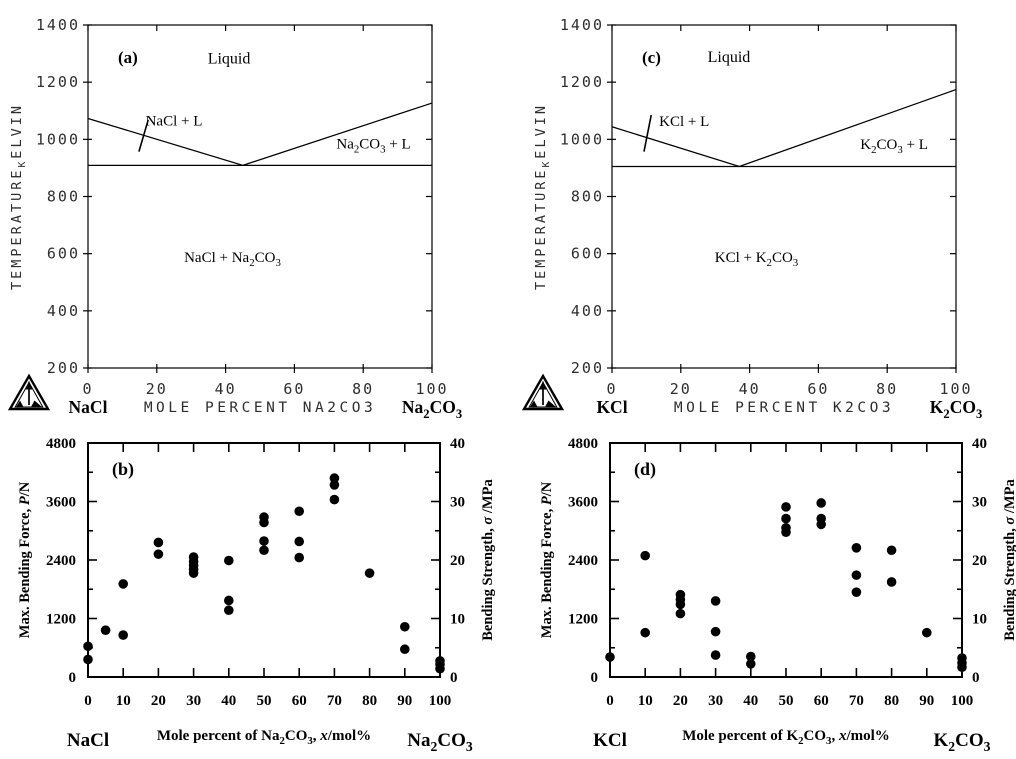 The width and height of the screenshot is (1016, 759). What do you see at coordinates (260, 134) in the screenshot?
I see `liquidus-line` at bounding box center [260, 134].